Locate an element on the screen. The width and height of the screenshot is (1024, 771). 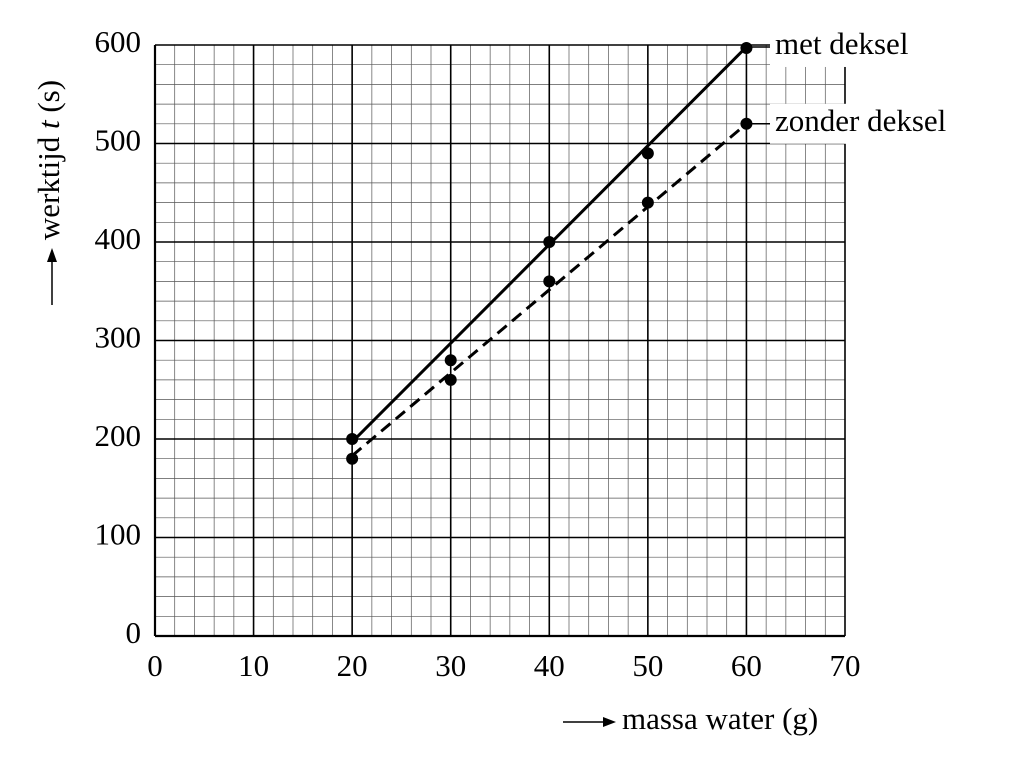
y-label-text: werktijd is located at coordinates (48, 184).